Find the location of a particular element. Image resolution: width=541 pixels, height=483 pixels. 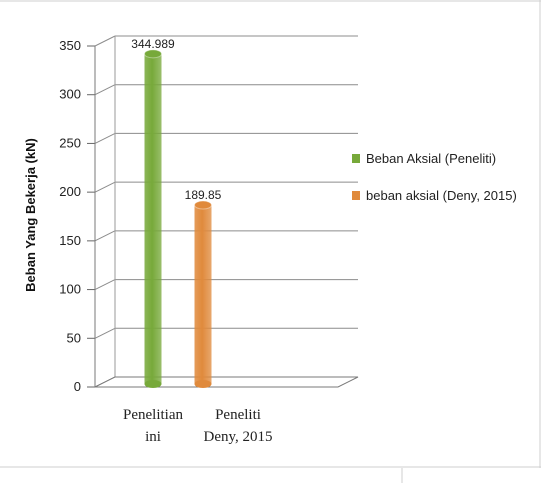

legend-item: beban aksial (Deny, 2015) is located at coordinates (434, 195).